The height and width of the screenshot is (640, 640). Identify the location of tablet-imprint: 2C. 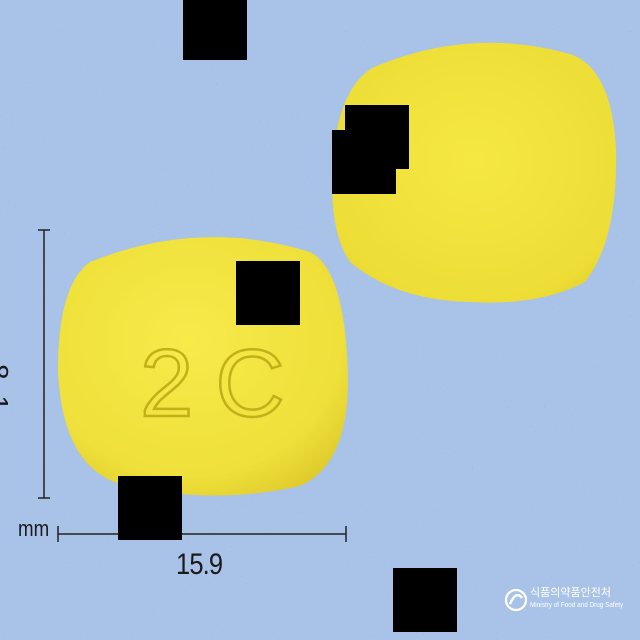
(223, 383).